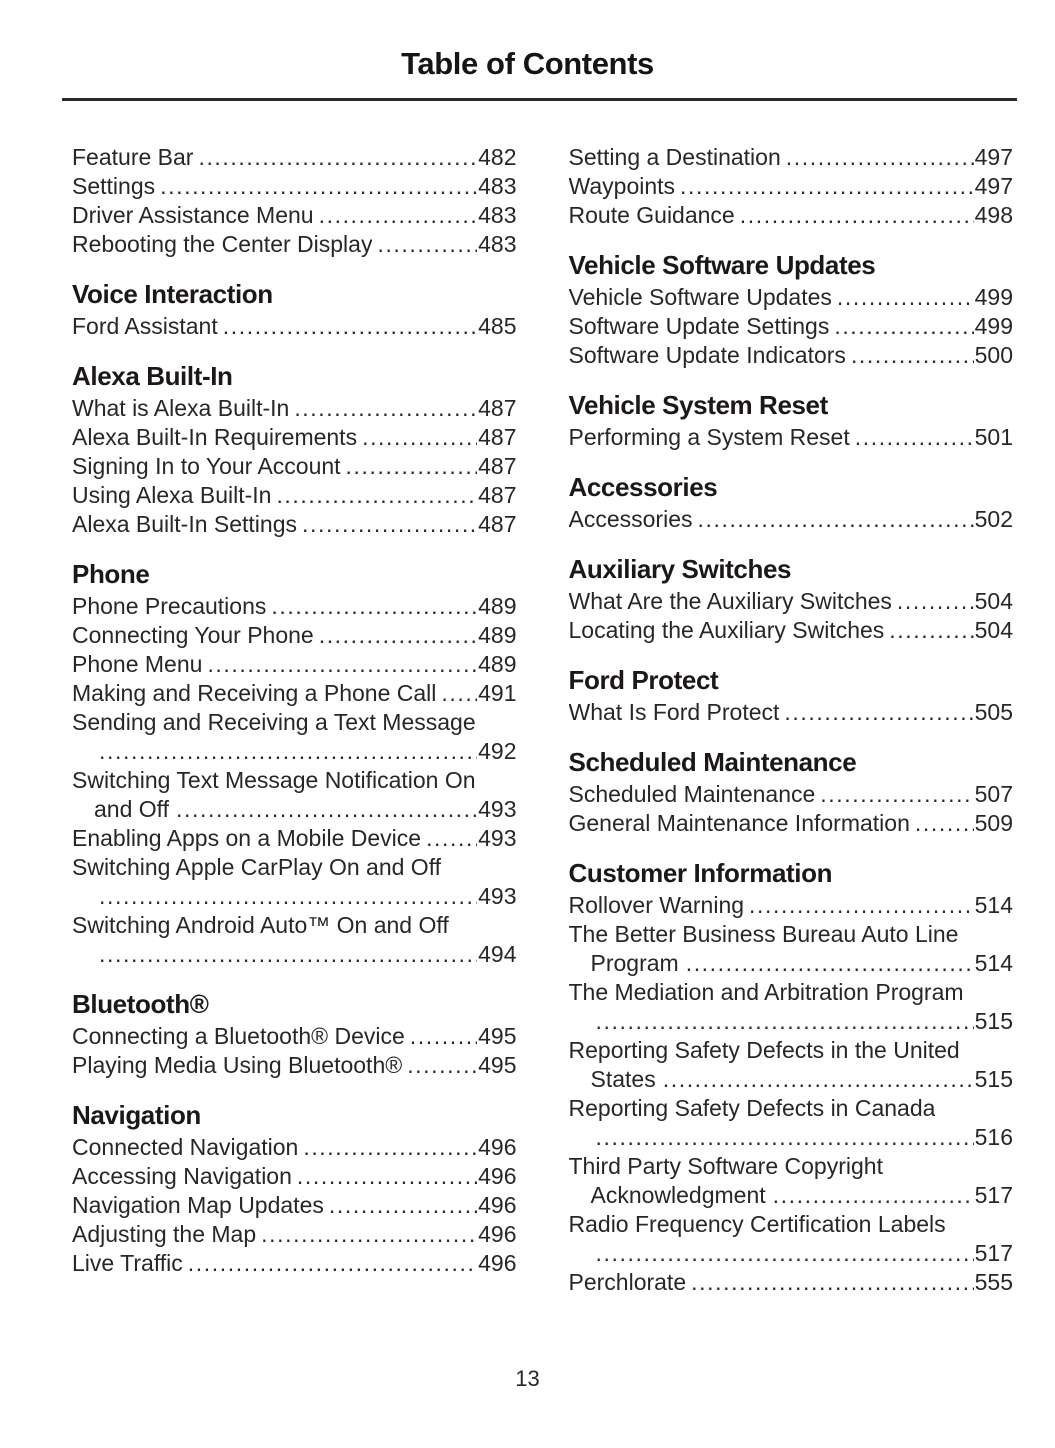 The height and width of the screenshot is (1448, 1055). Describe the element at coordinates (260, 925) in the screenshot. I see `toc-entry-label: Switching Android Auto™ On and Off` at that location.